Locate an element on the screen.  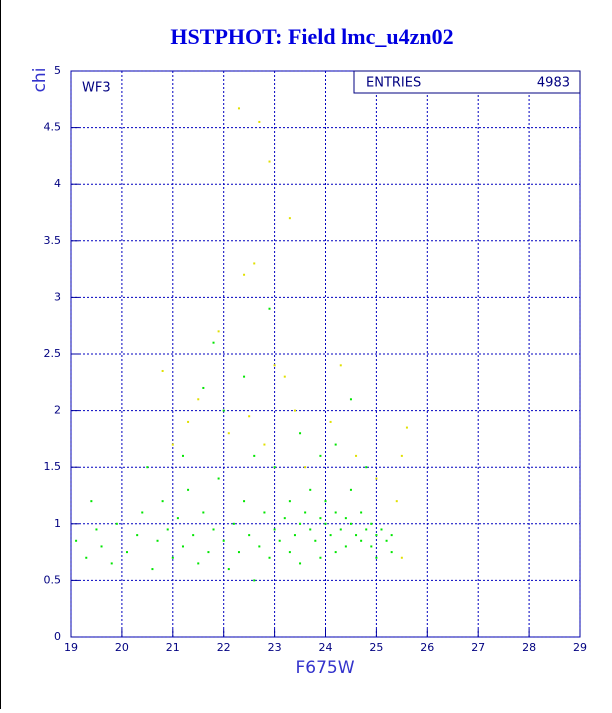
y-tick-label: 0.5 is located at coordinates (53, 579).